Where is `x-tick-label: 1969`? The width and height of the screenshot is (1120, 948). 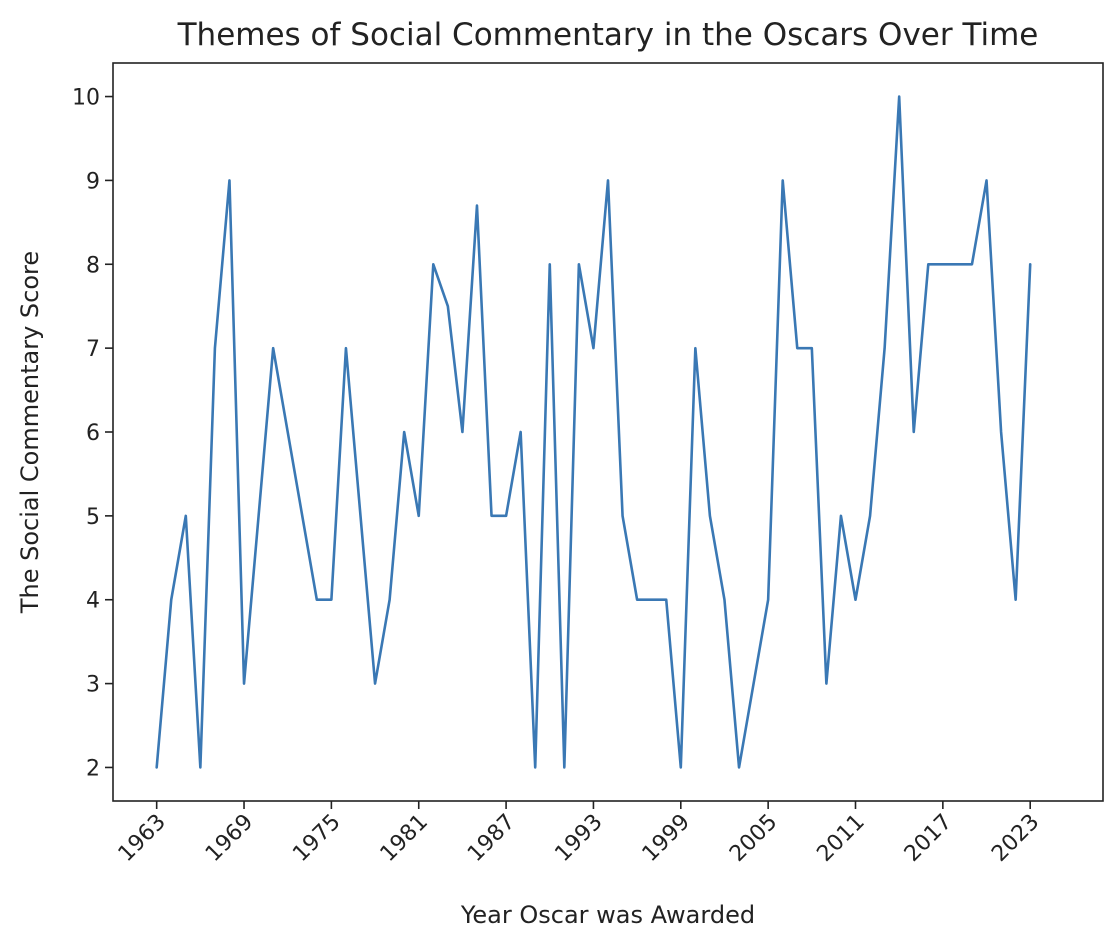 x-tick-label: 1969 is located at coordinates (229, 838).